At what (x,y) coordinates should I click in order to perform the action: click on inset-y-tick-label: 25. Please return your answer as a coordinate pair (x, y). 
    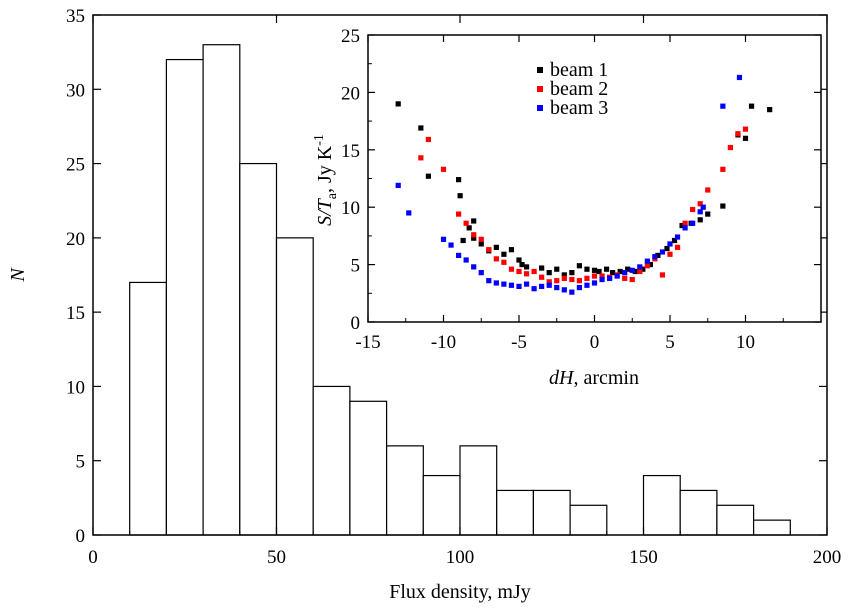
    Looking at the image, I should click on (350, 36).